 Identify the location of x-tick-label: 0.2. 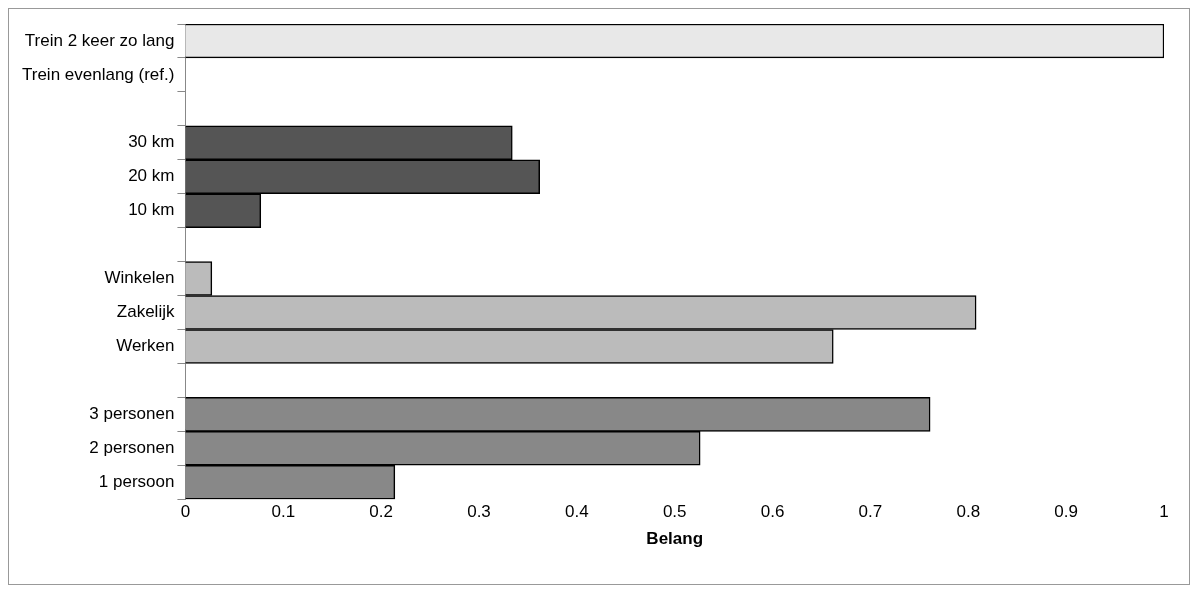
(381, 512).